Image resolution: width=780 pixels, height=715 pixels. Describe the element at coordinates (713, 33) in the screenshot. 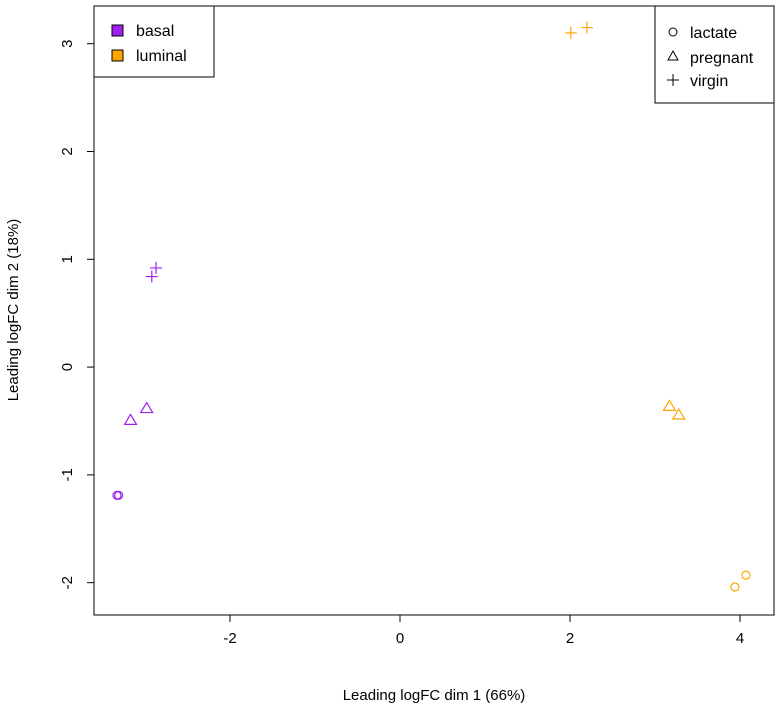

I see `legend-label-lactate: lactate` at that location.